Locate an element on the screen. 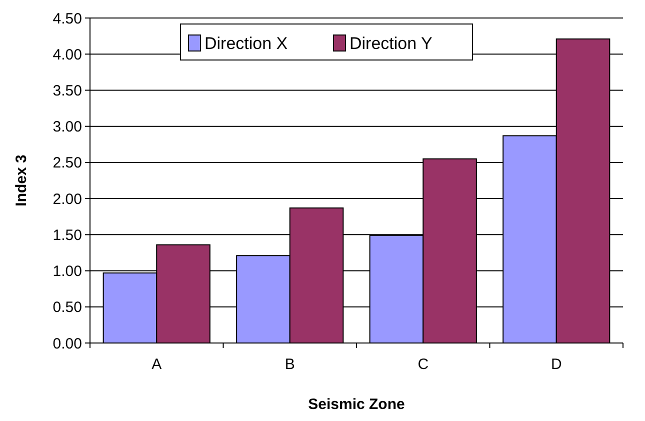 This screenshot has height=421, width=645. y-tick-label: 3.00 is located at coordinates (67, 127).